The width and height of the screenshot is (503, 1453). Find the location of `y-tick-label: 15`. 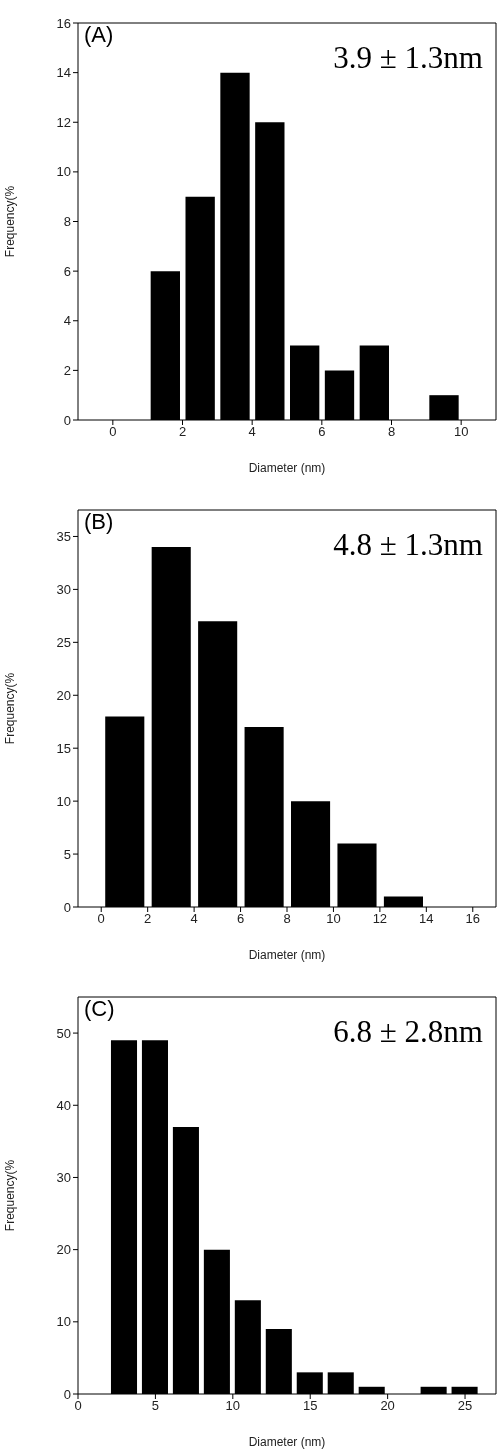

y-tick-label: 15 is located at coordinates (63, 748).